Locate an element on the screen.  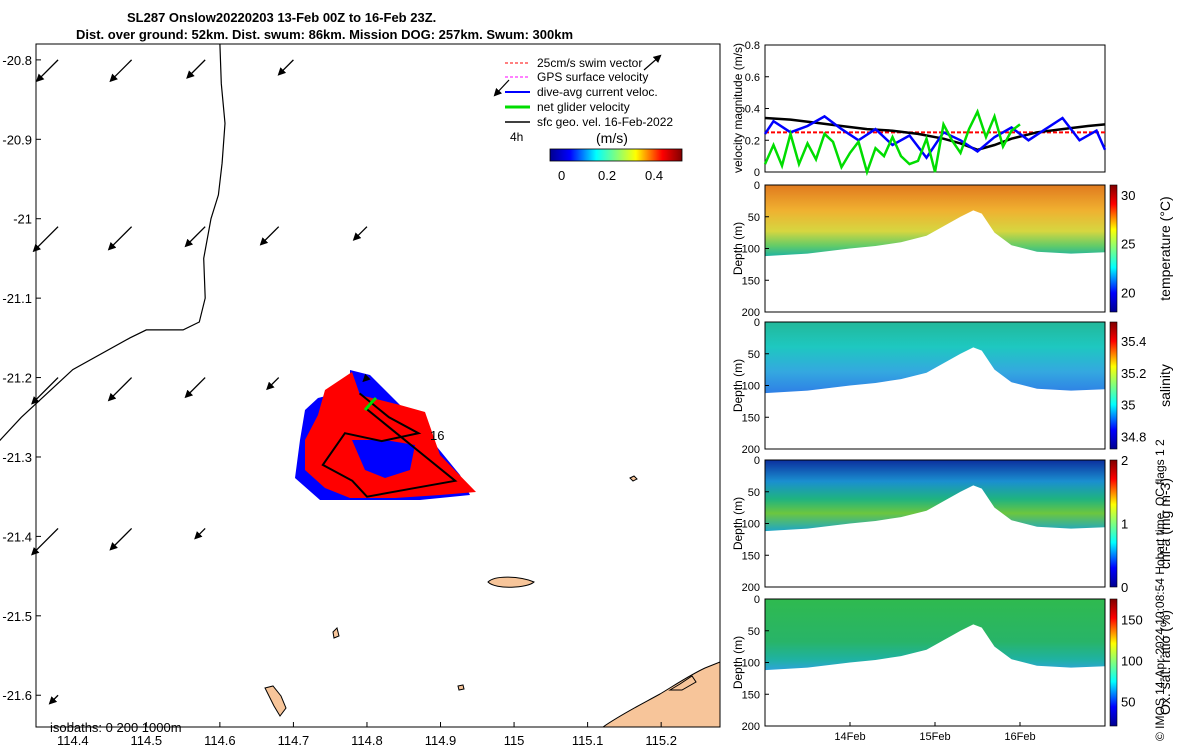
map-y-tick-label: -20.8 is located at coordinates (17, 60).